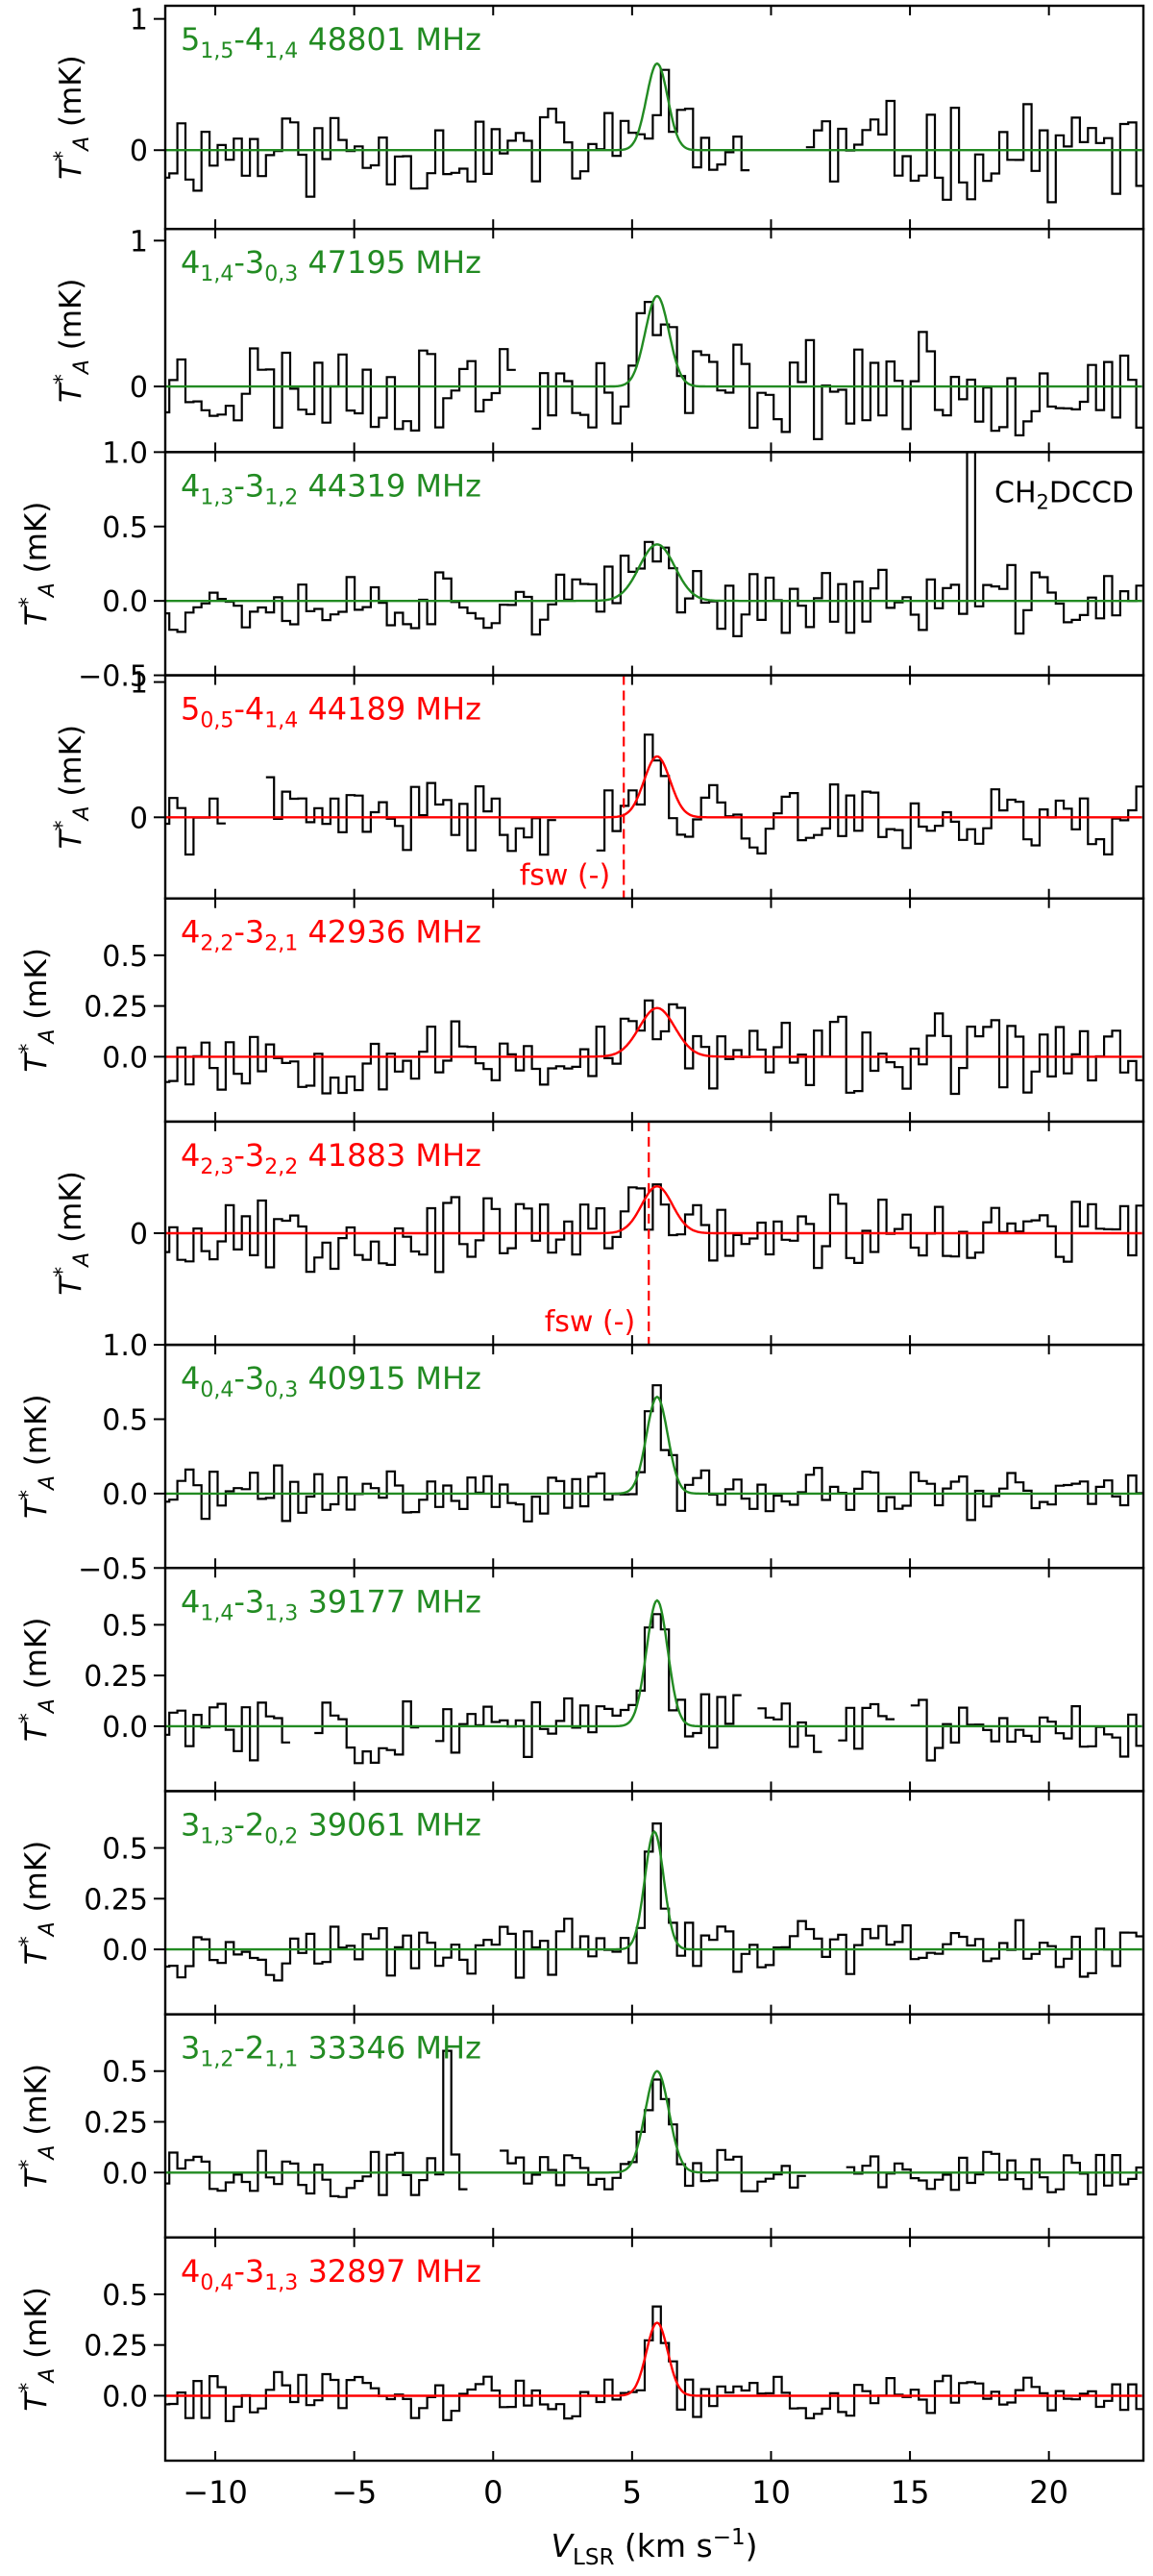  Describe the element at coordinates (1048, 2492) in the screenshot. I see `x-tick-label: 20` at that location.